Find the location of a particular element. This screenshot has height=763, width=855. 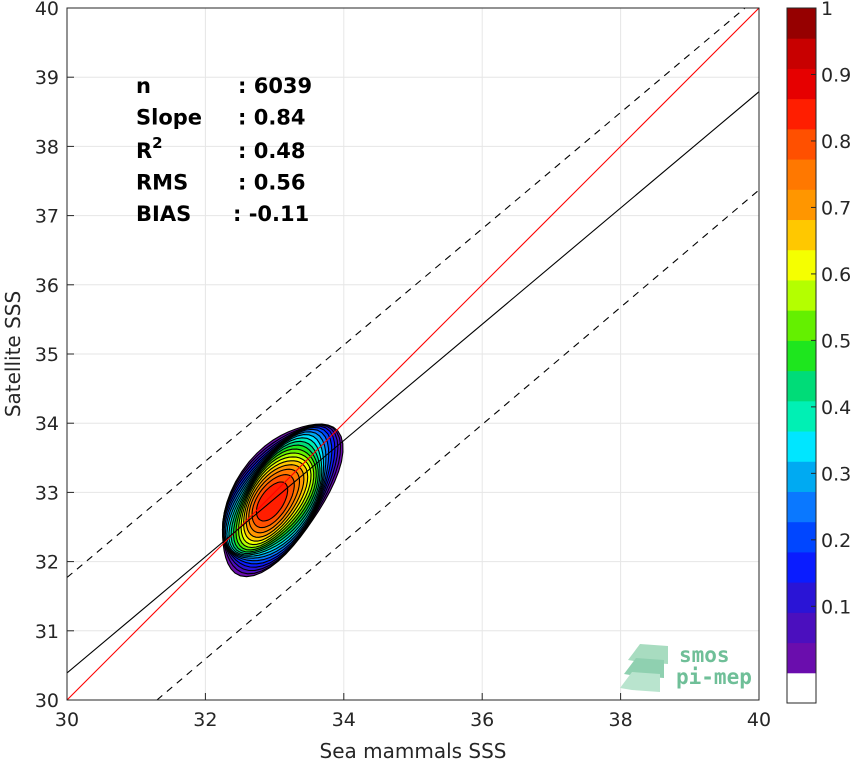

colorbar is located at coordinates (801, 355).